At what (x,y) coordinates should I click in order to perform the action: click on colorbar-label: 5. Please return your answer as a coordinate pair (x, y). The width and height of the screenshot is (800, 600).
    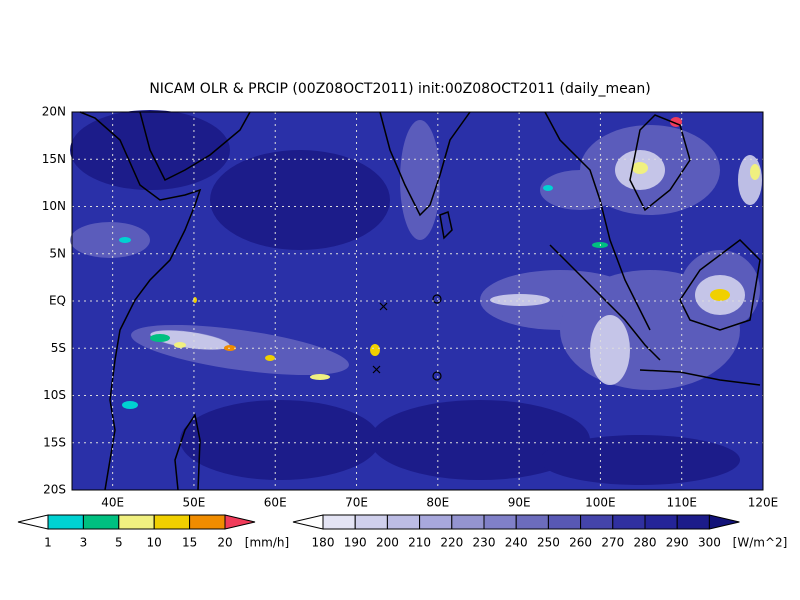
    Looking at the image, I should click on (119, 543).